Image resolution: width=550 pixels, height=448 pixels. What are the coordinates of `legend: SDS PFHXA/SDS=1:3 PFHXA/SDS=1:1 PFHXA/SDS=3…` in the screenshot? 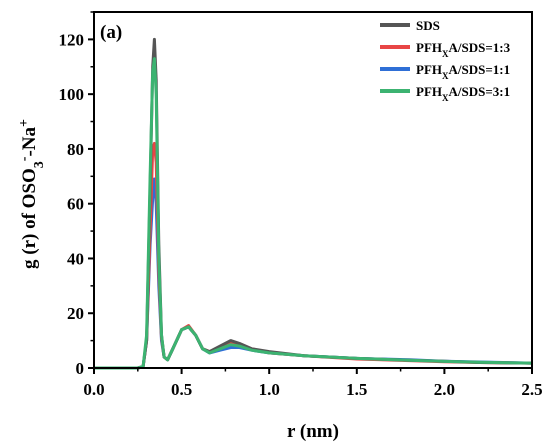 It's located at (445, 60).